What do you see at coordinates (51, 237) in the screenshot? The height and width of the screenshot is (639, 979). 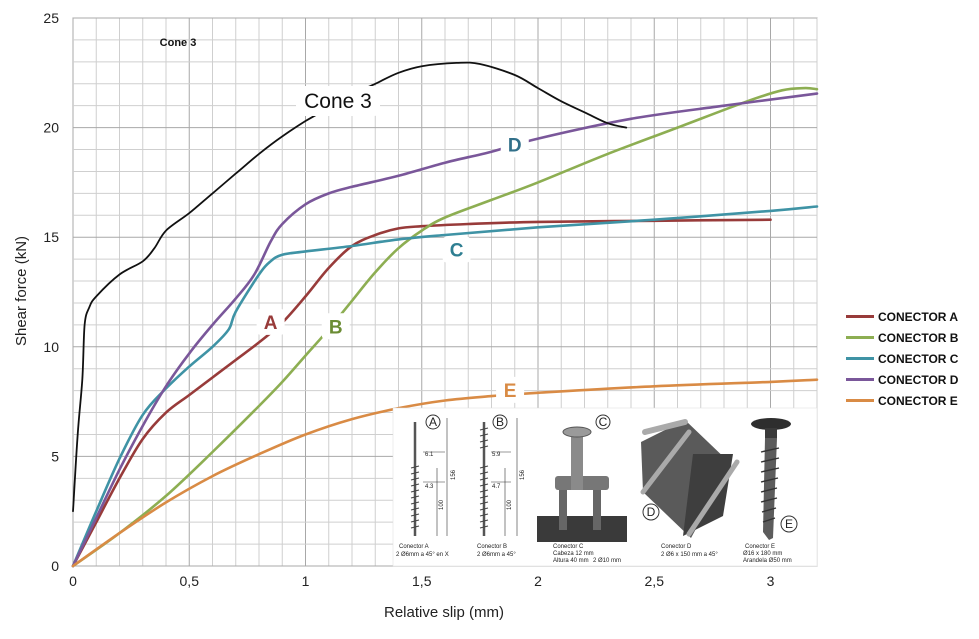 I see `y-tick-label: 15` at bounding box center [51, 237].